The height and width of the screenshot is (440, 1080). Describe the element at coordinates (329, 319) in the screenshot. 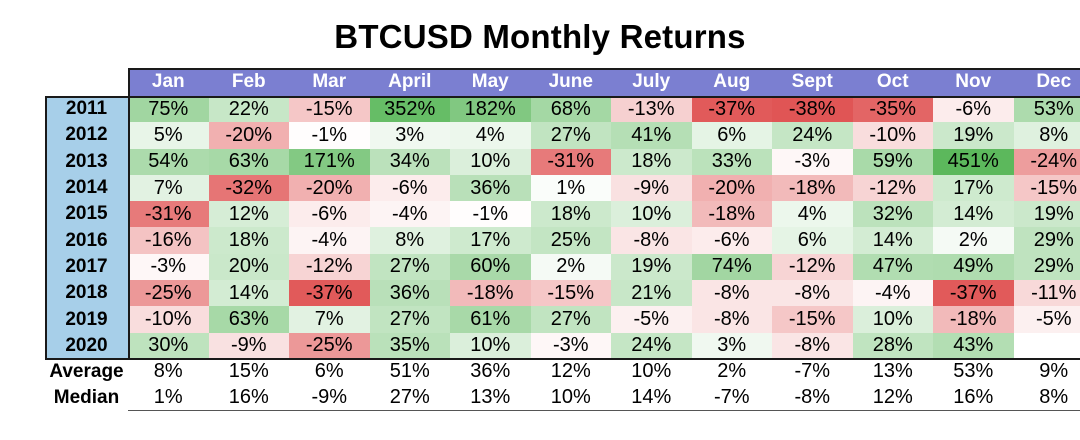

I see `return-cell-2019-mar: 7%` at that location.